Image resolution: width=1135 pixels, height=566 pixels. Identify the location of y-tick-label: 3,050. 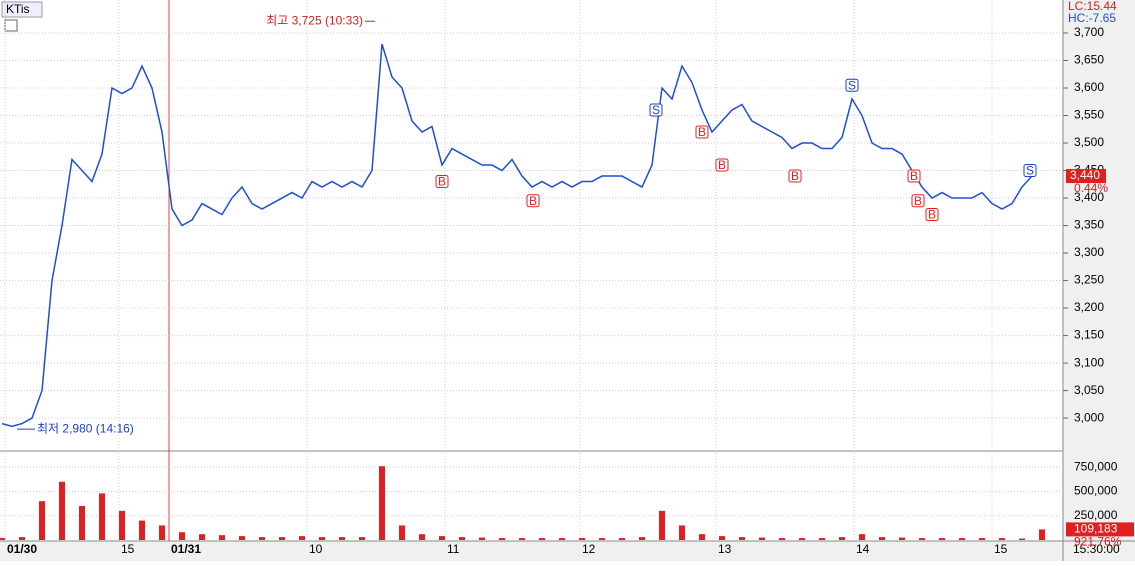
(1089, 390).